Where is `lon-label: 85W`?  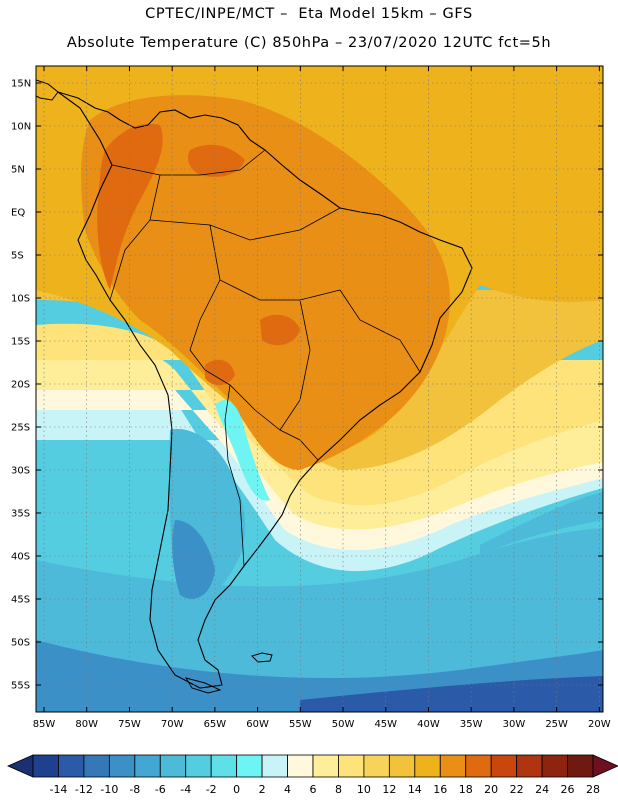
lon-label: 85W is located at coordinates (44, 724).